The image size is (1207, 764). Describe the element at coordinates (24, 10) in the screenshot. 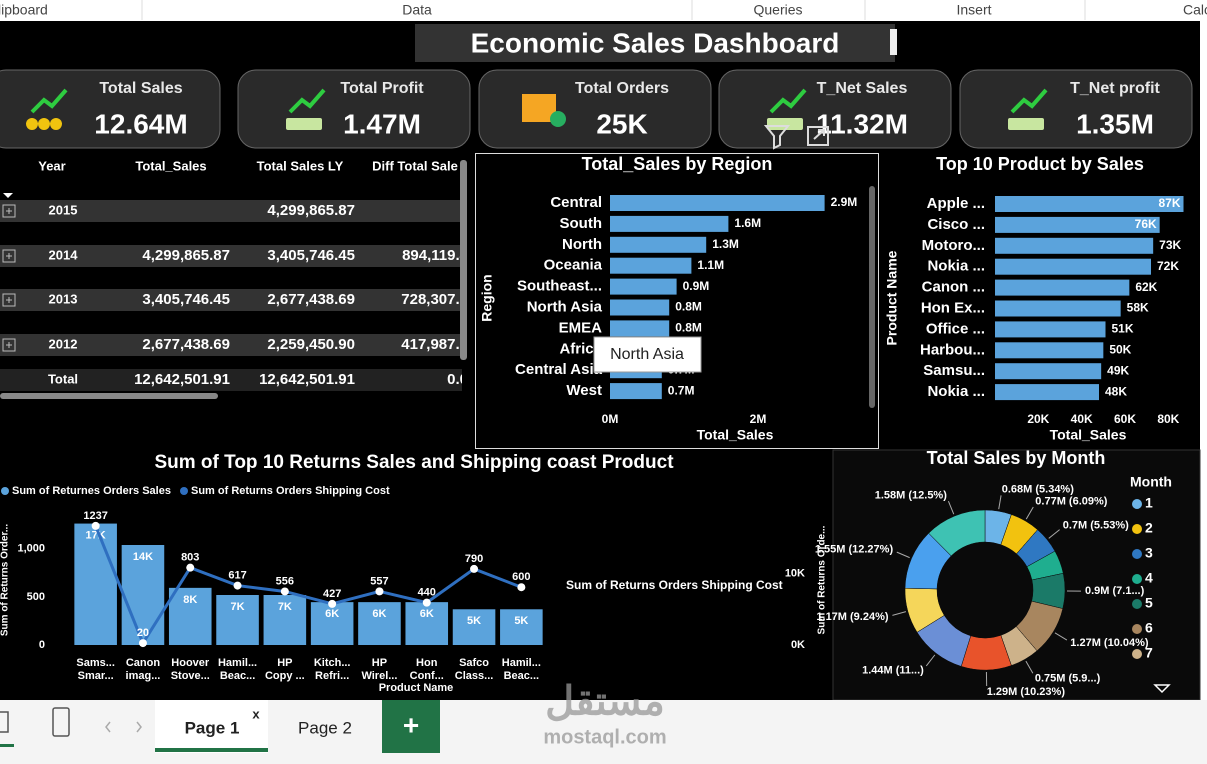

I see `ribbon-label: lipboard` at that location.